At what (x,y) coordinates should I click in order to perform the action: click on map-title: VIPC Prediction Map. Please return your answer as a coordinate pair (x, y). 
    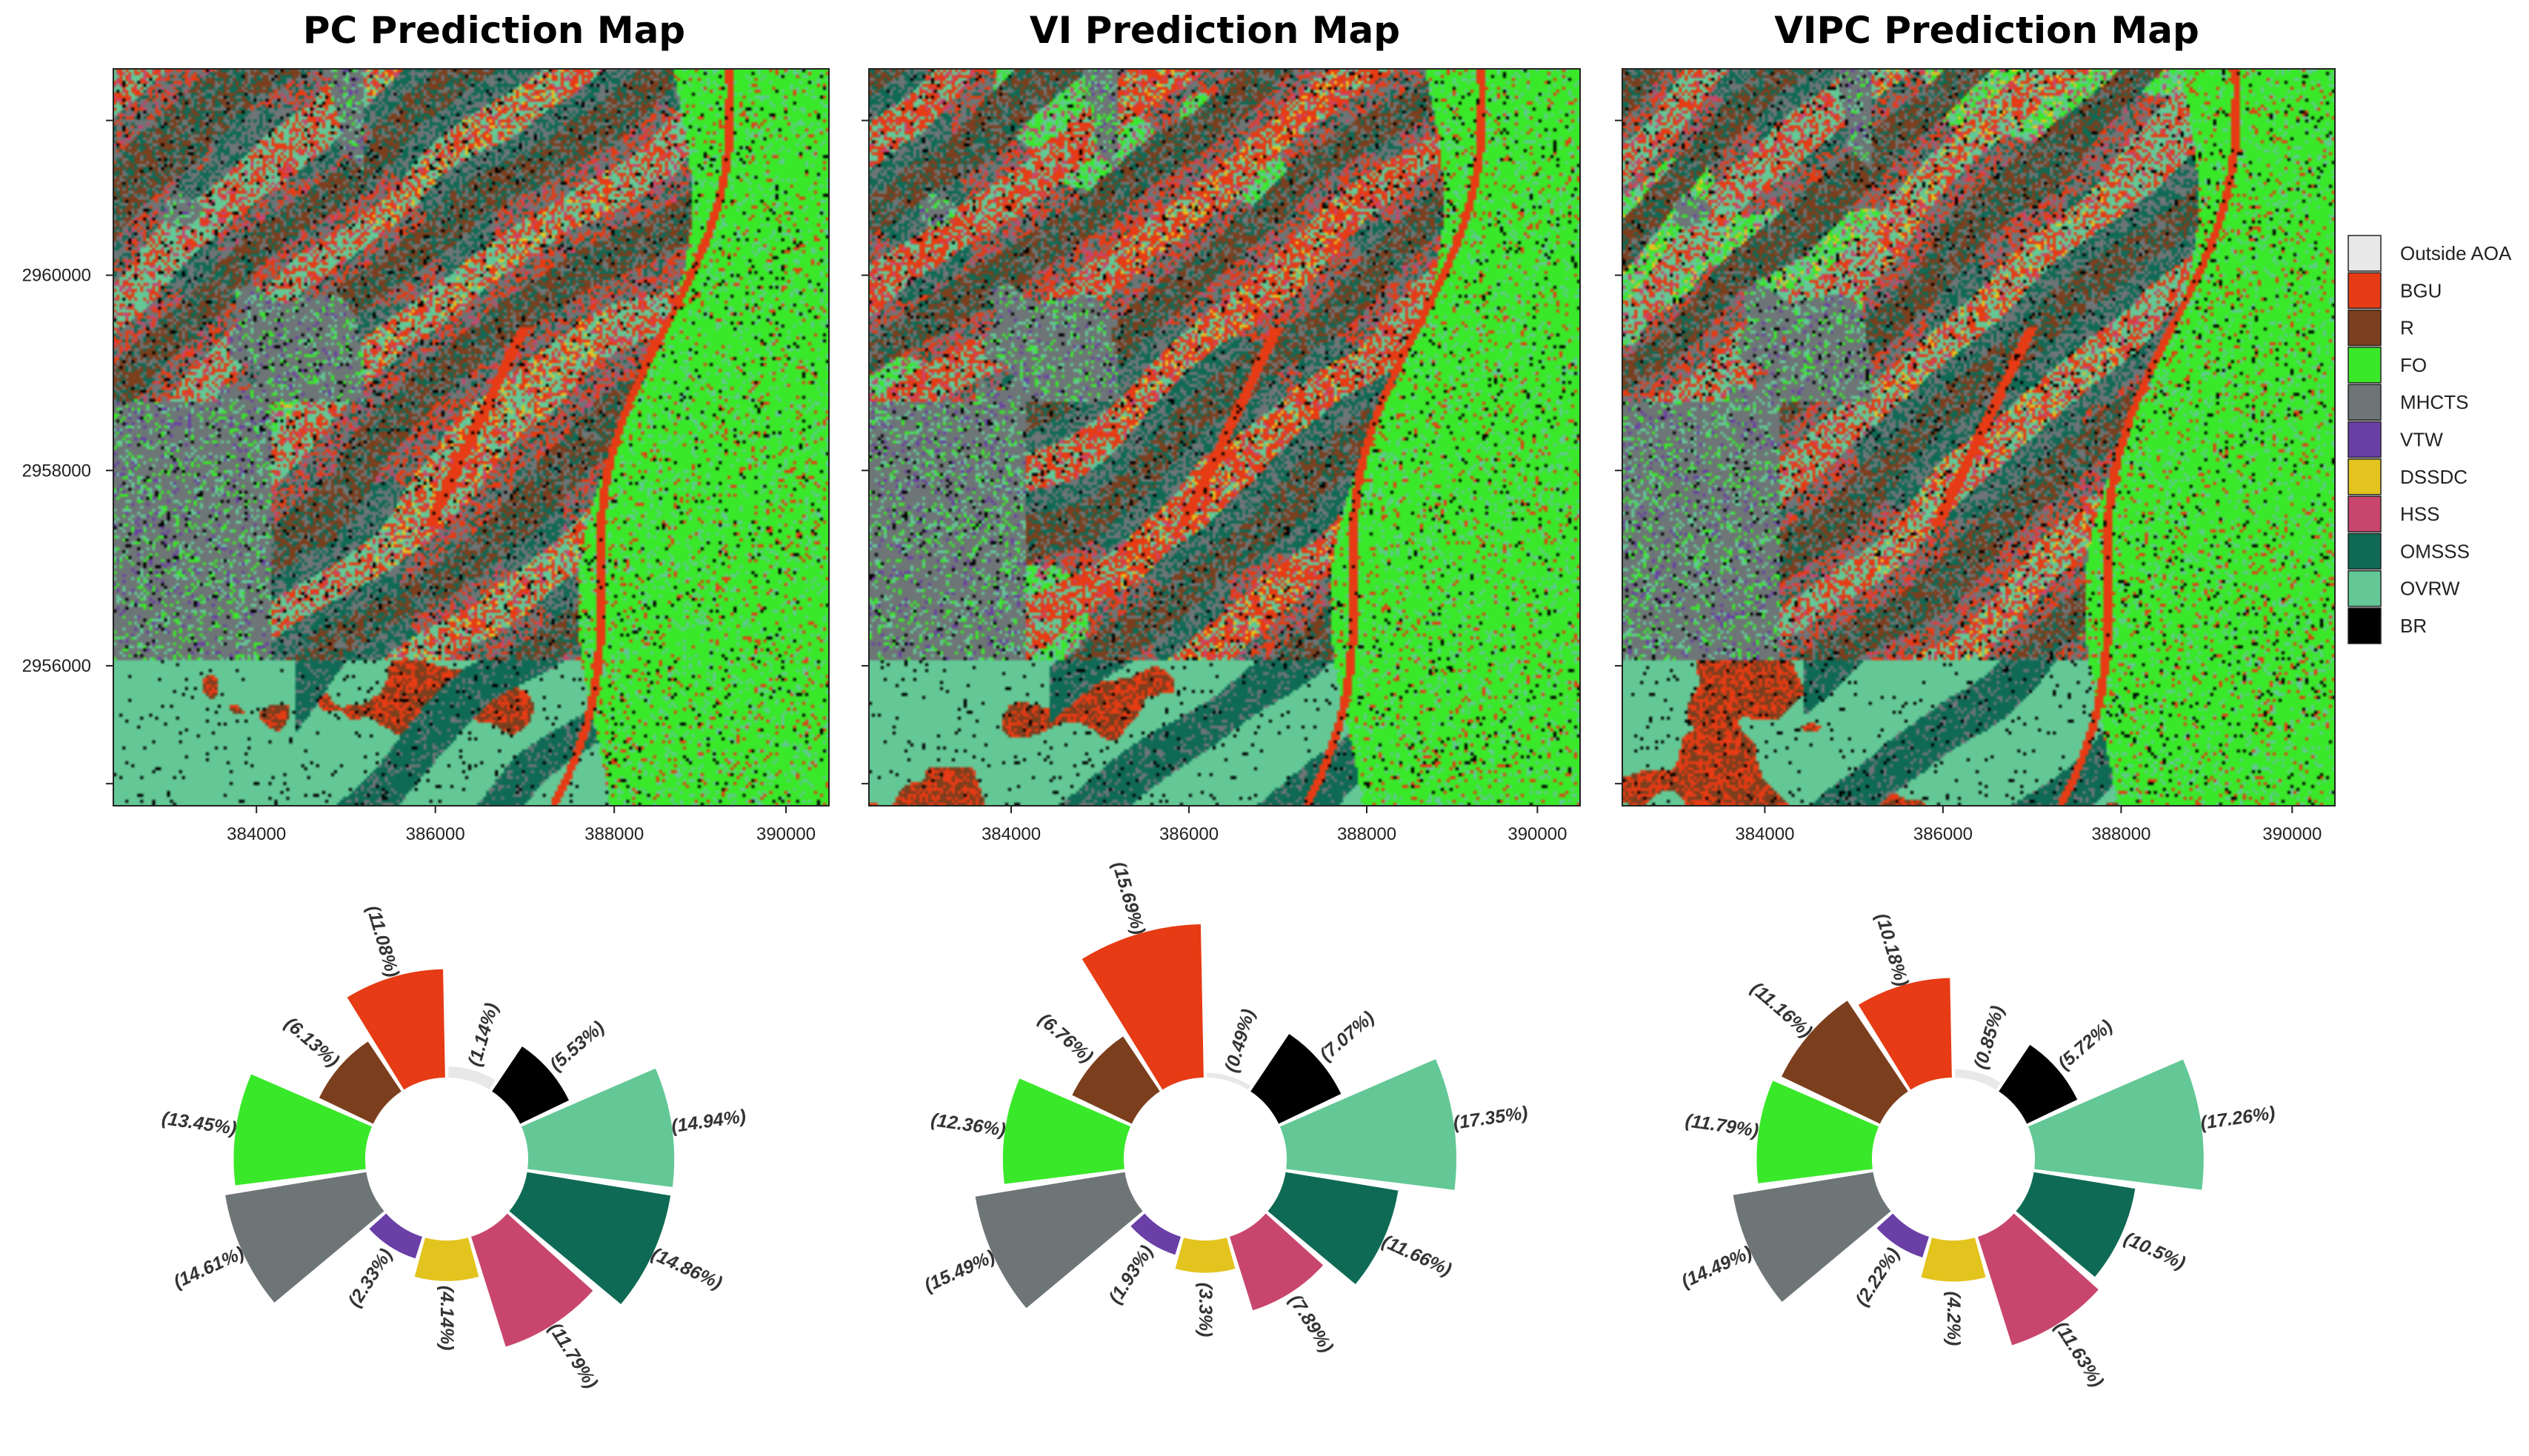
    Looking at the image, I should click on (1987, 30).